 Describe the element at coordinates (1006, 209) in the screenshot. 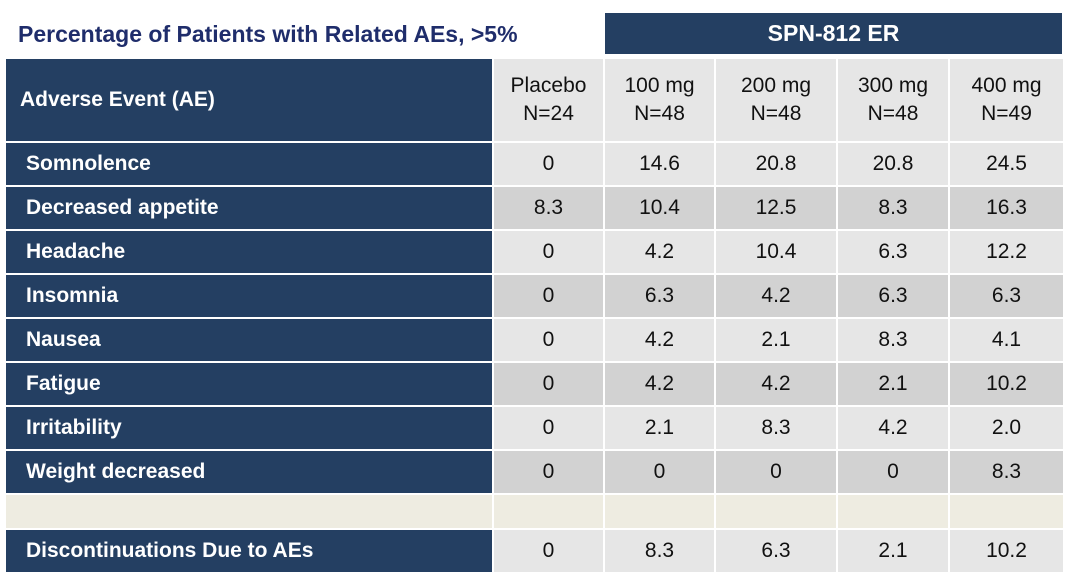

I see `table-cell: 16.3` at that location.